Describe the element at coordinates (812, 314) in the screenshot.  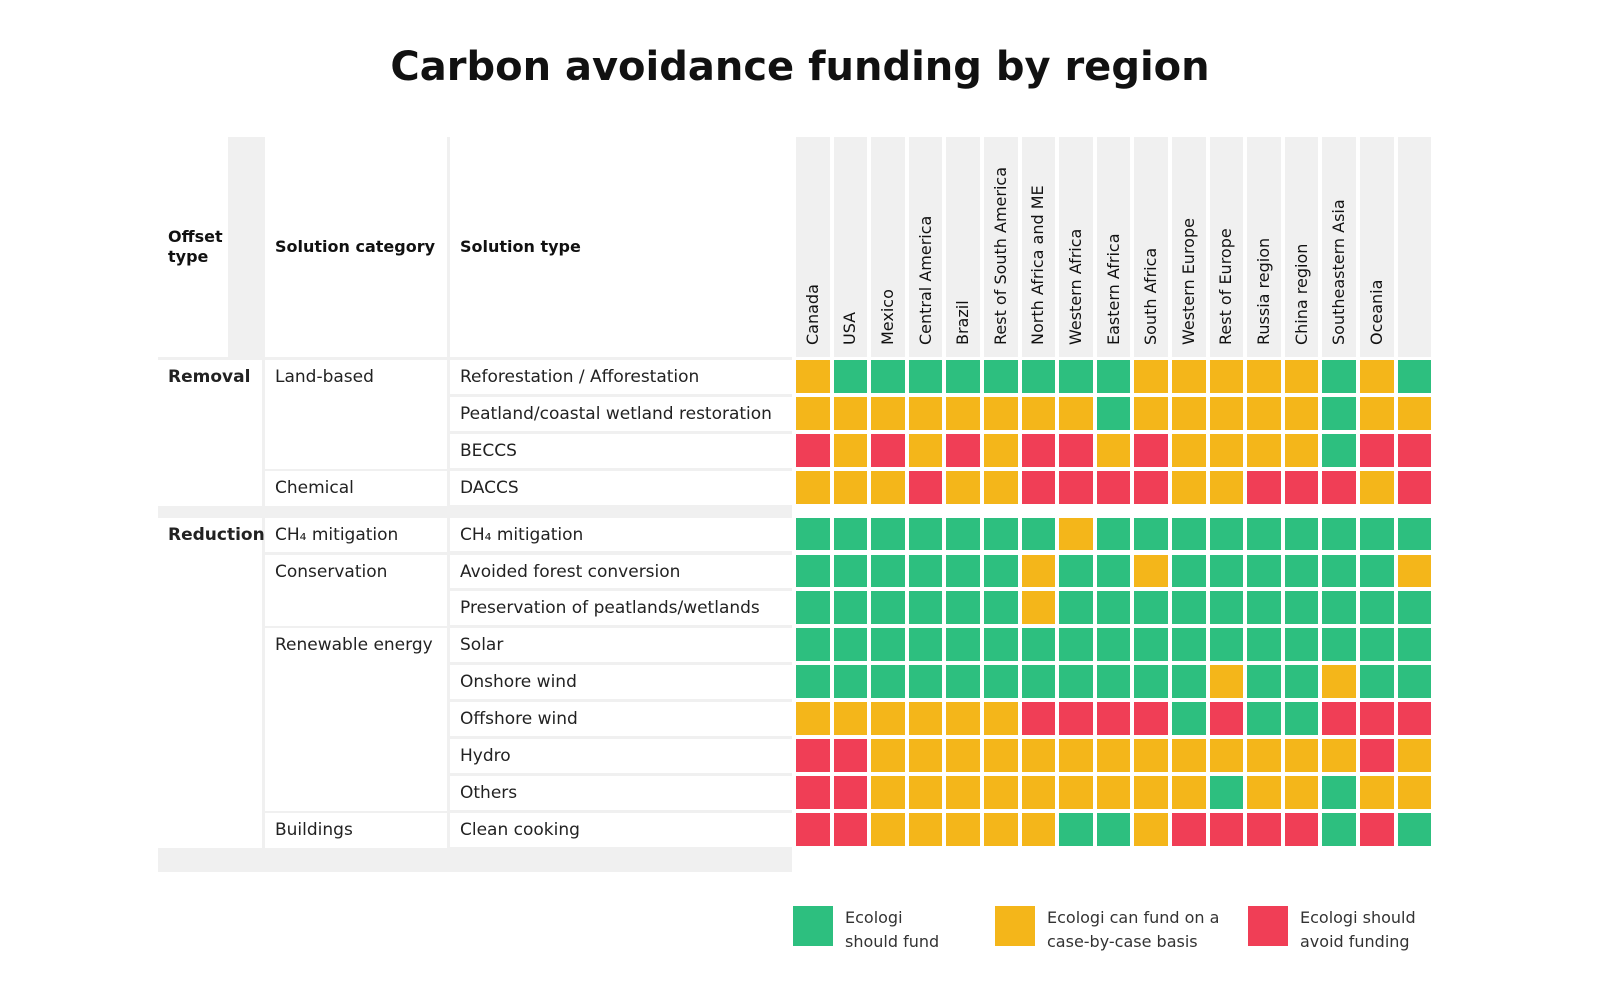
I see `region-label: Canada` at that location.